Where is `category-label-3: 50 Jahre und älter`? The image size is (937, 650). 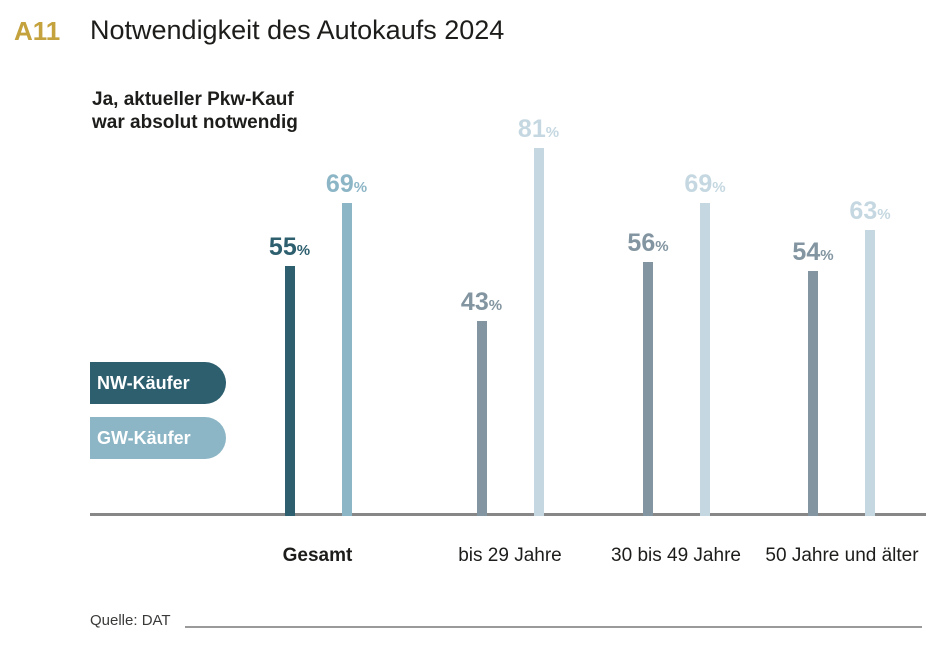
category-label-3: 50 Jahre und älter is located at coordinates (842, 555).